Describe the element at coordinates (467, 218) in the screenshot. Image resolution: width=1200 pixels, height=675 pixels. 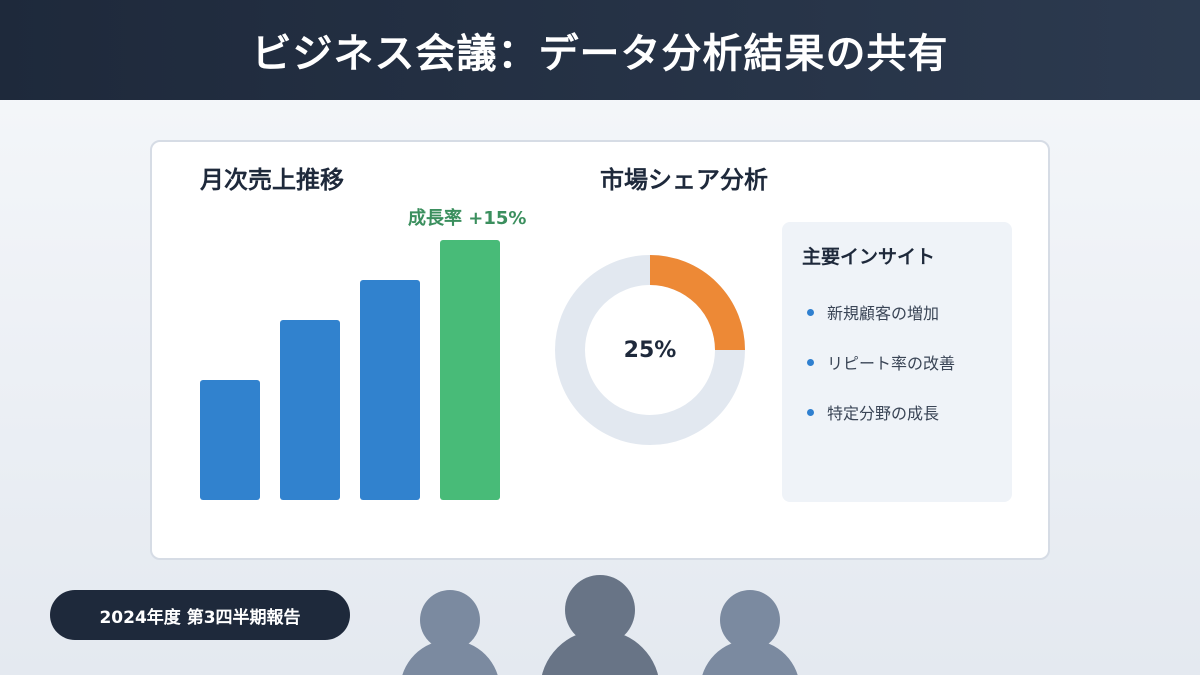
I see `growth-rate-label: 成長率 +15%` at that location.